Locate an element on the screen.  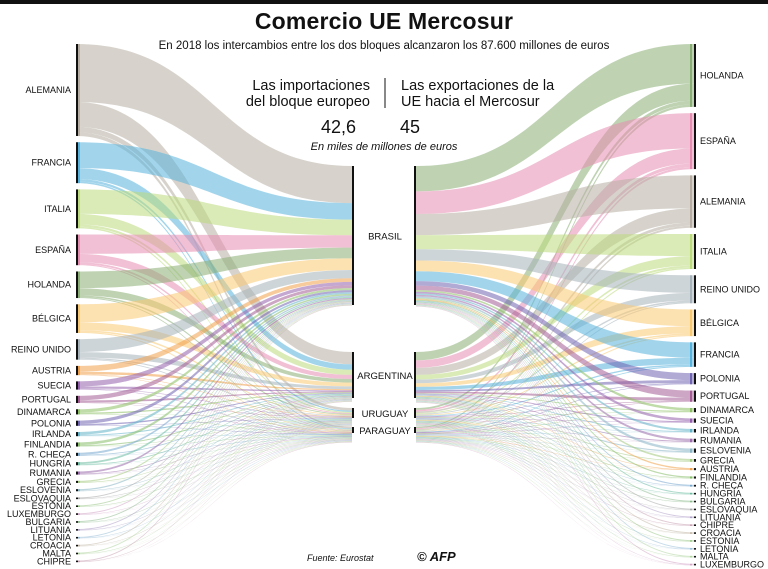
flow-left-rumania-paraguay is located at coordinates (214, 455).